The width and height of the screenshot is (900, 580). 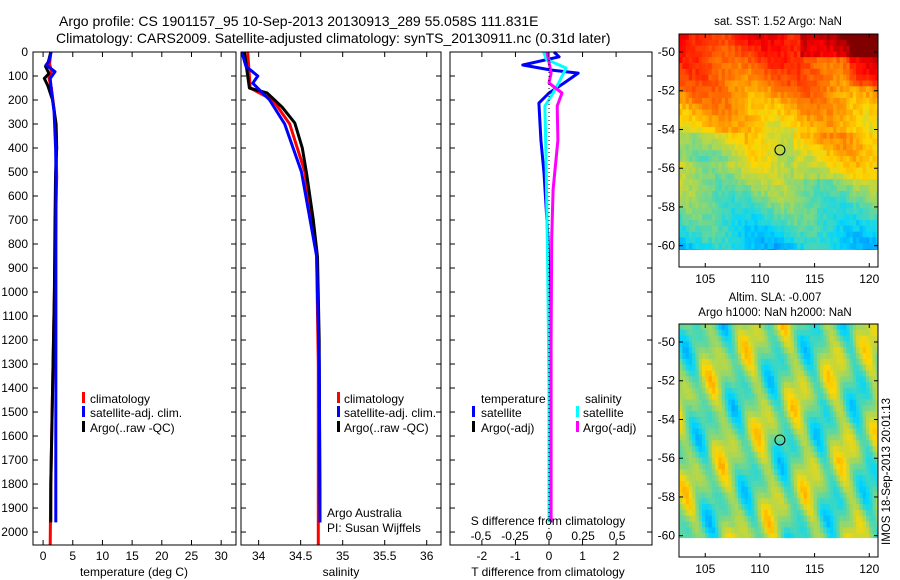 What do you see at coordinates (778, 22) in the screenshot?
I see `sst-map-title: sat. SST: 1.52 Argo: NaN` at bounding box center [778, 22].